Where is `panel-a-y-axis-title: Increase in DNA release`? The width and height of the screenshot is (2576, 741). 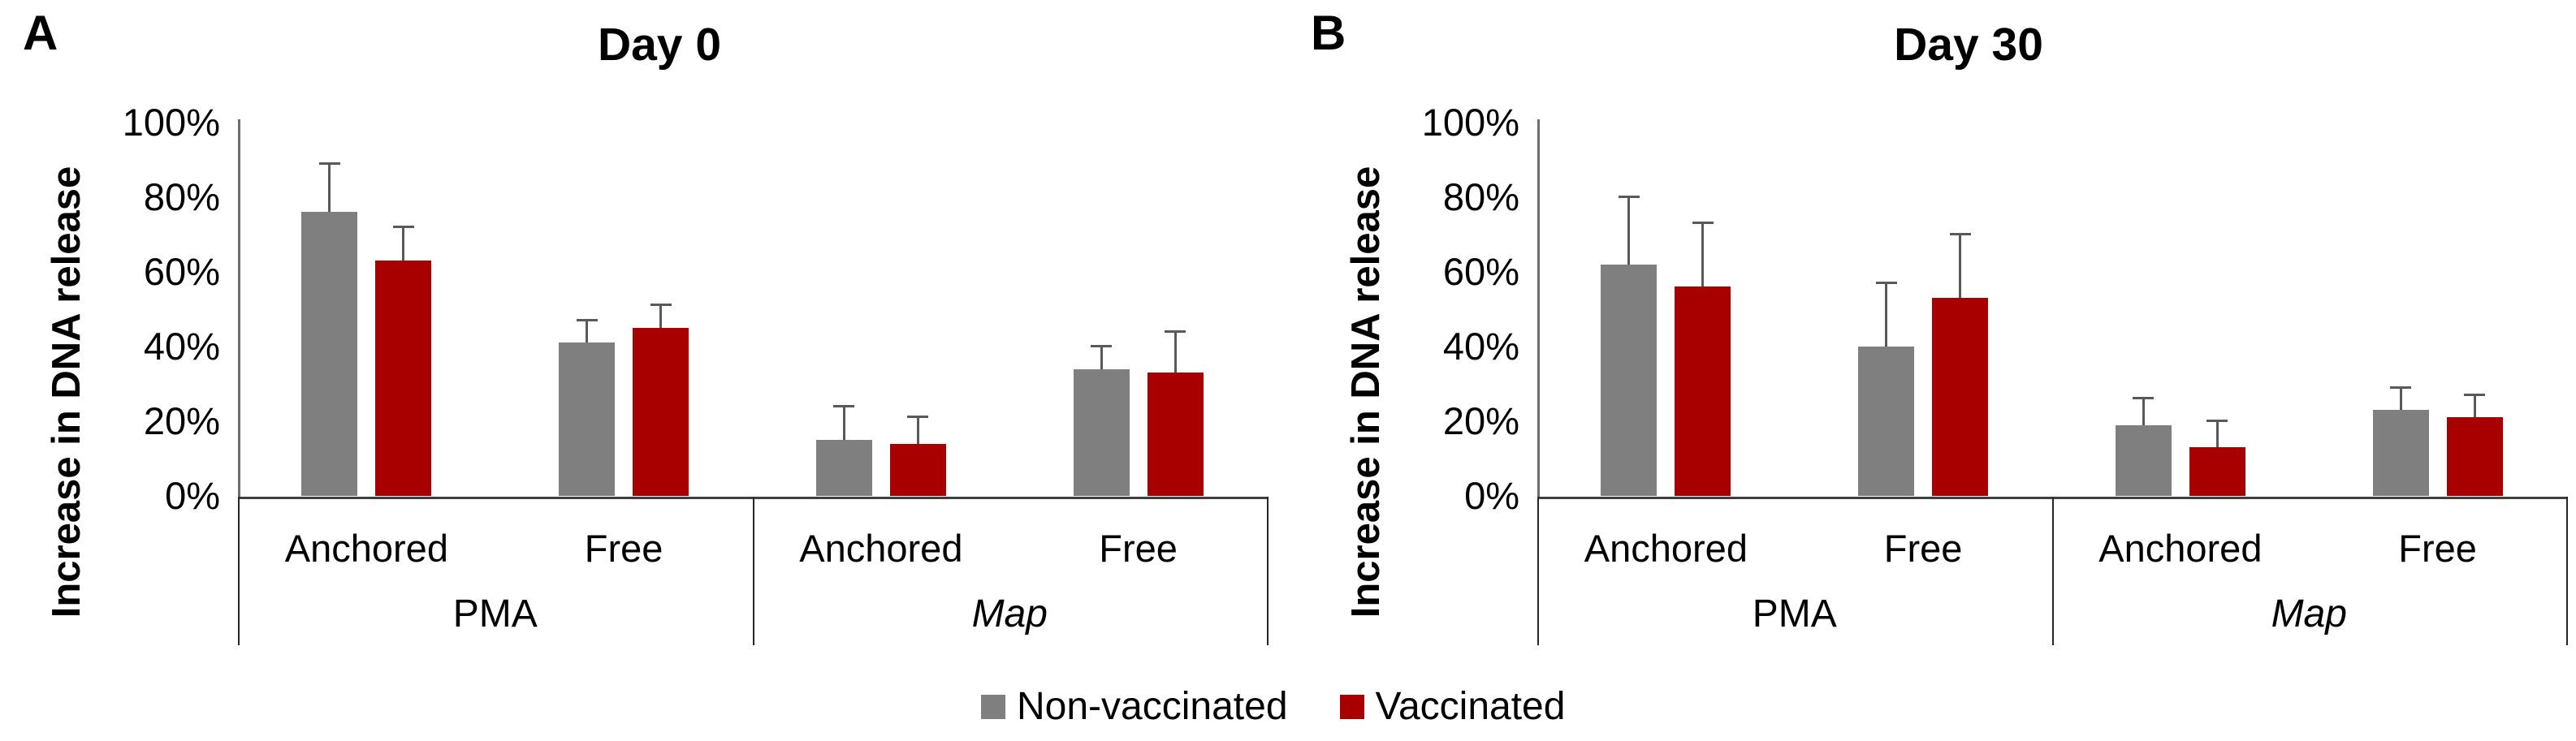
panel-a-y-axis-title: Increase in DNA release is located at coordinates (67, 392).